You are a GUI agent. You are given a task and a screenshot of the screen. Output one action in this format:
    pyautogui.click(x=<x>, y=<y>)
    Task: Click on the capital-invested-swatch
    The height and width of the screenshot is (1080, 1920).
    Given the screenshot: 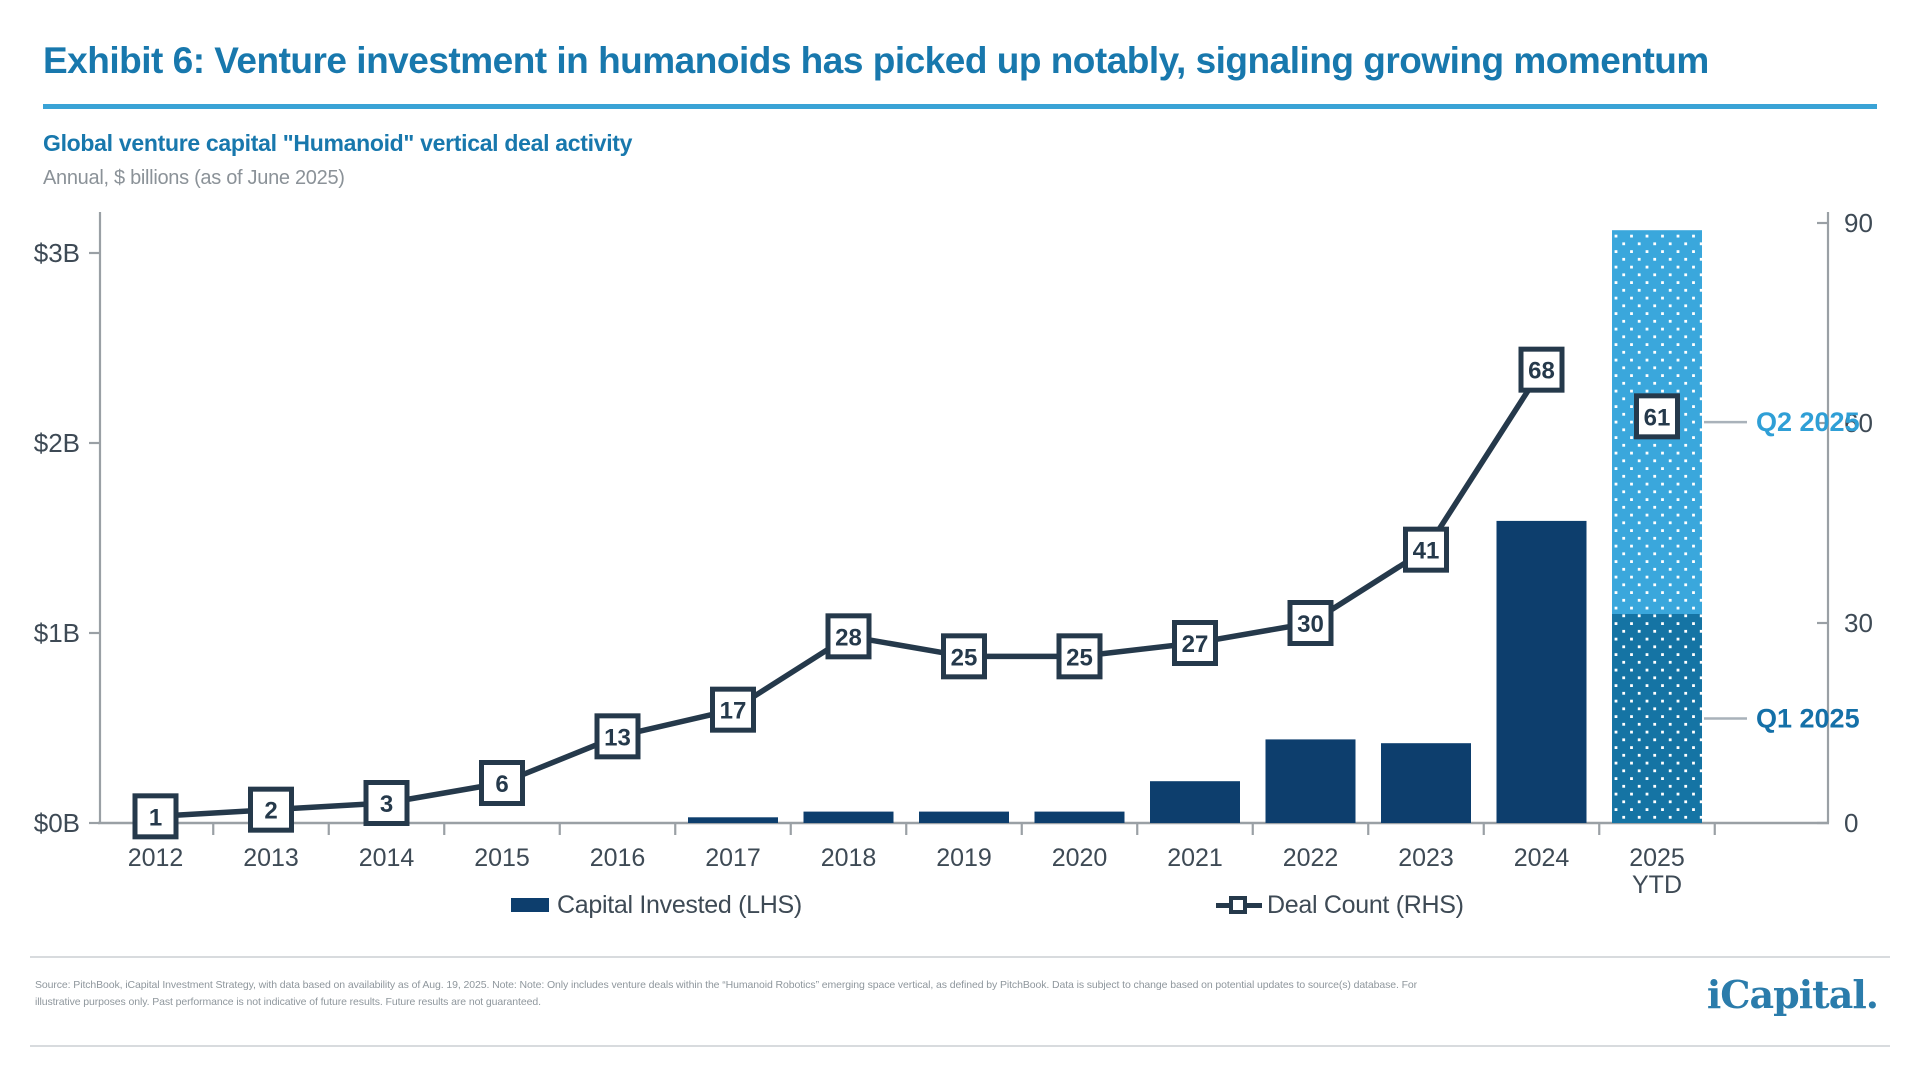 What is the action you would take?
    pyautogui.click(x=530, y=905)
    